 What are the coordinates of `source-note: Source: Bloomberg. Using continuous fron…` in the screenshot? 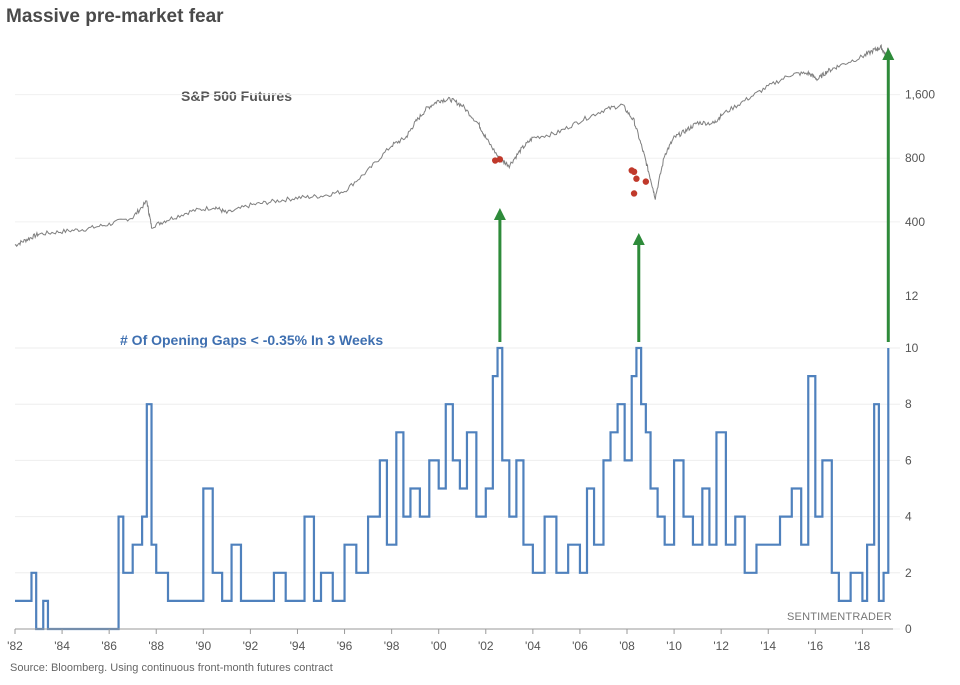 It's located at (171, 668).